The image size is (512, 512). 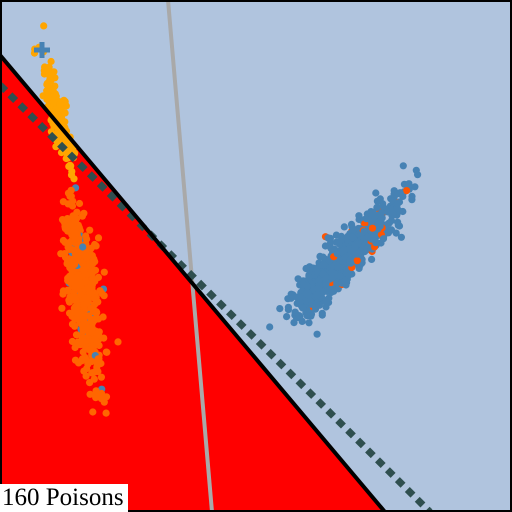 I want to click on poison-count-caption: 160 Poisons, so click(x=64, y=498).